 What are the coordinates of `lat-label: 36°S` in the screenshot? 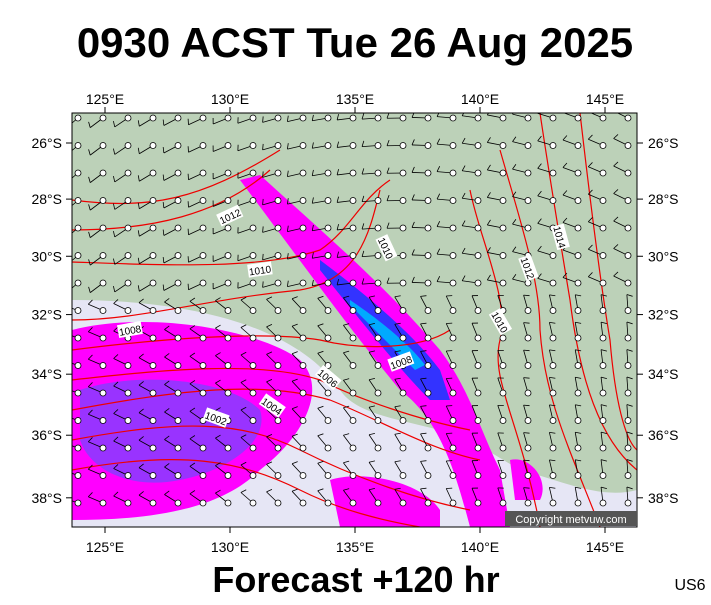 It's located at (663, 435).